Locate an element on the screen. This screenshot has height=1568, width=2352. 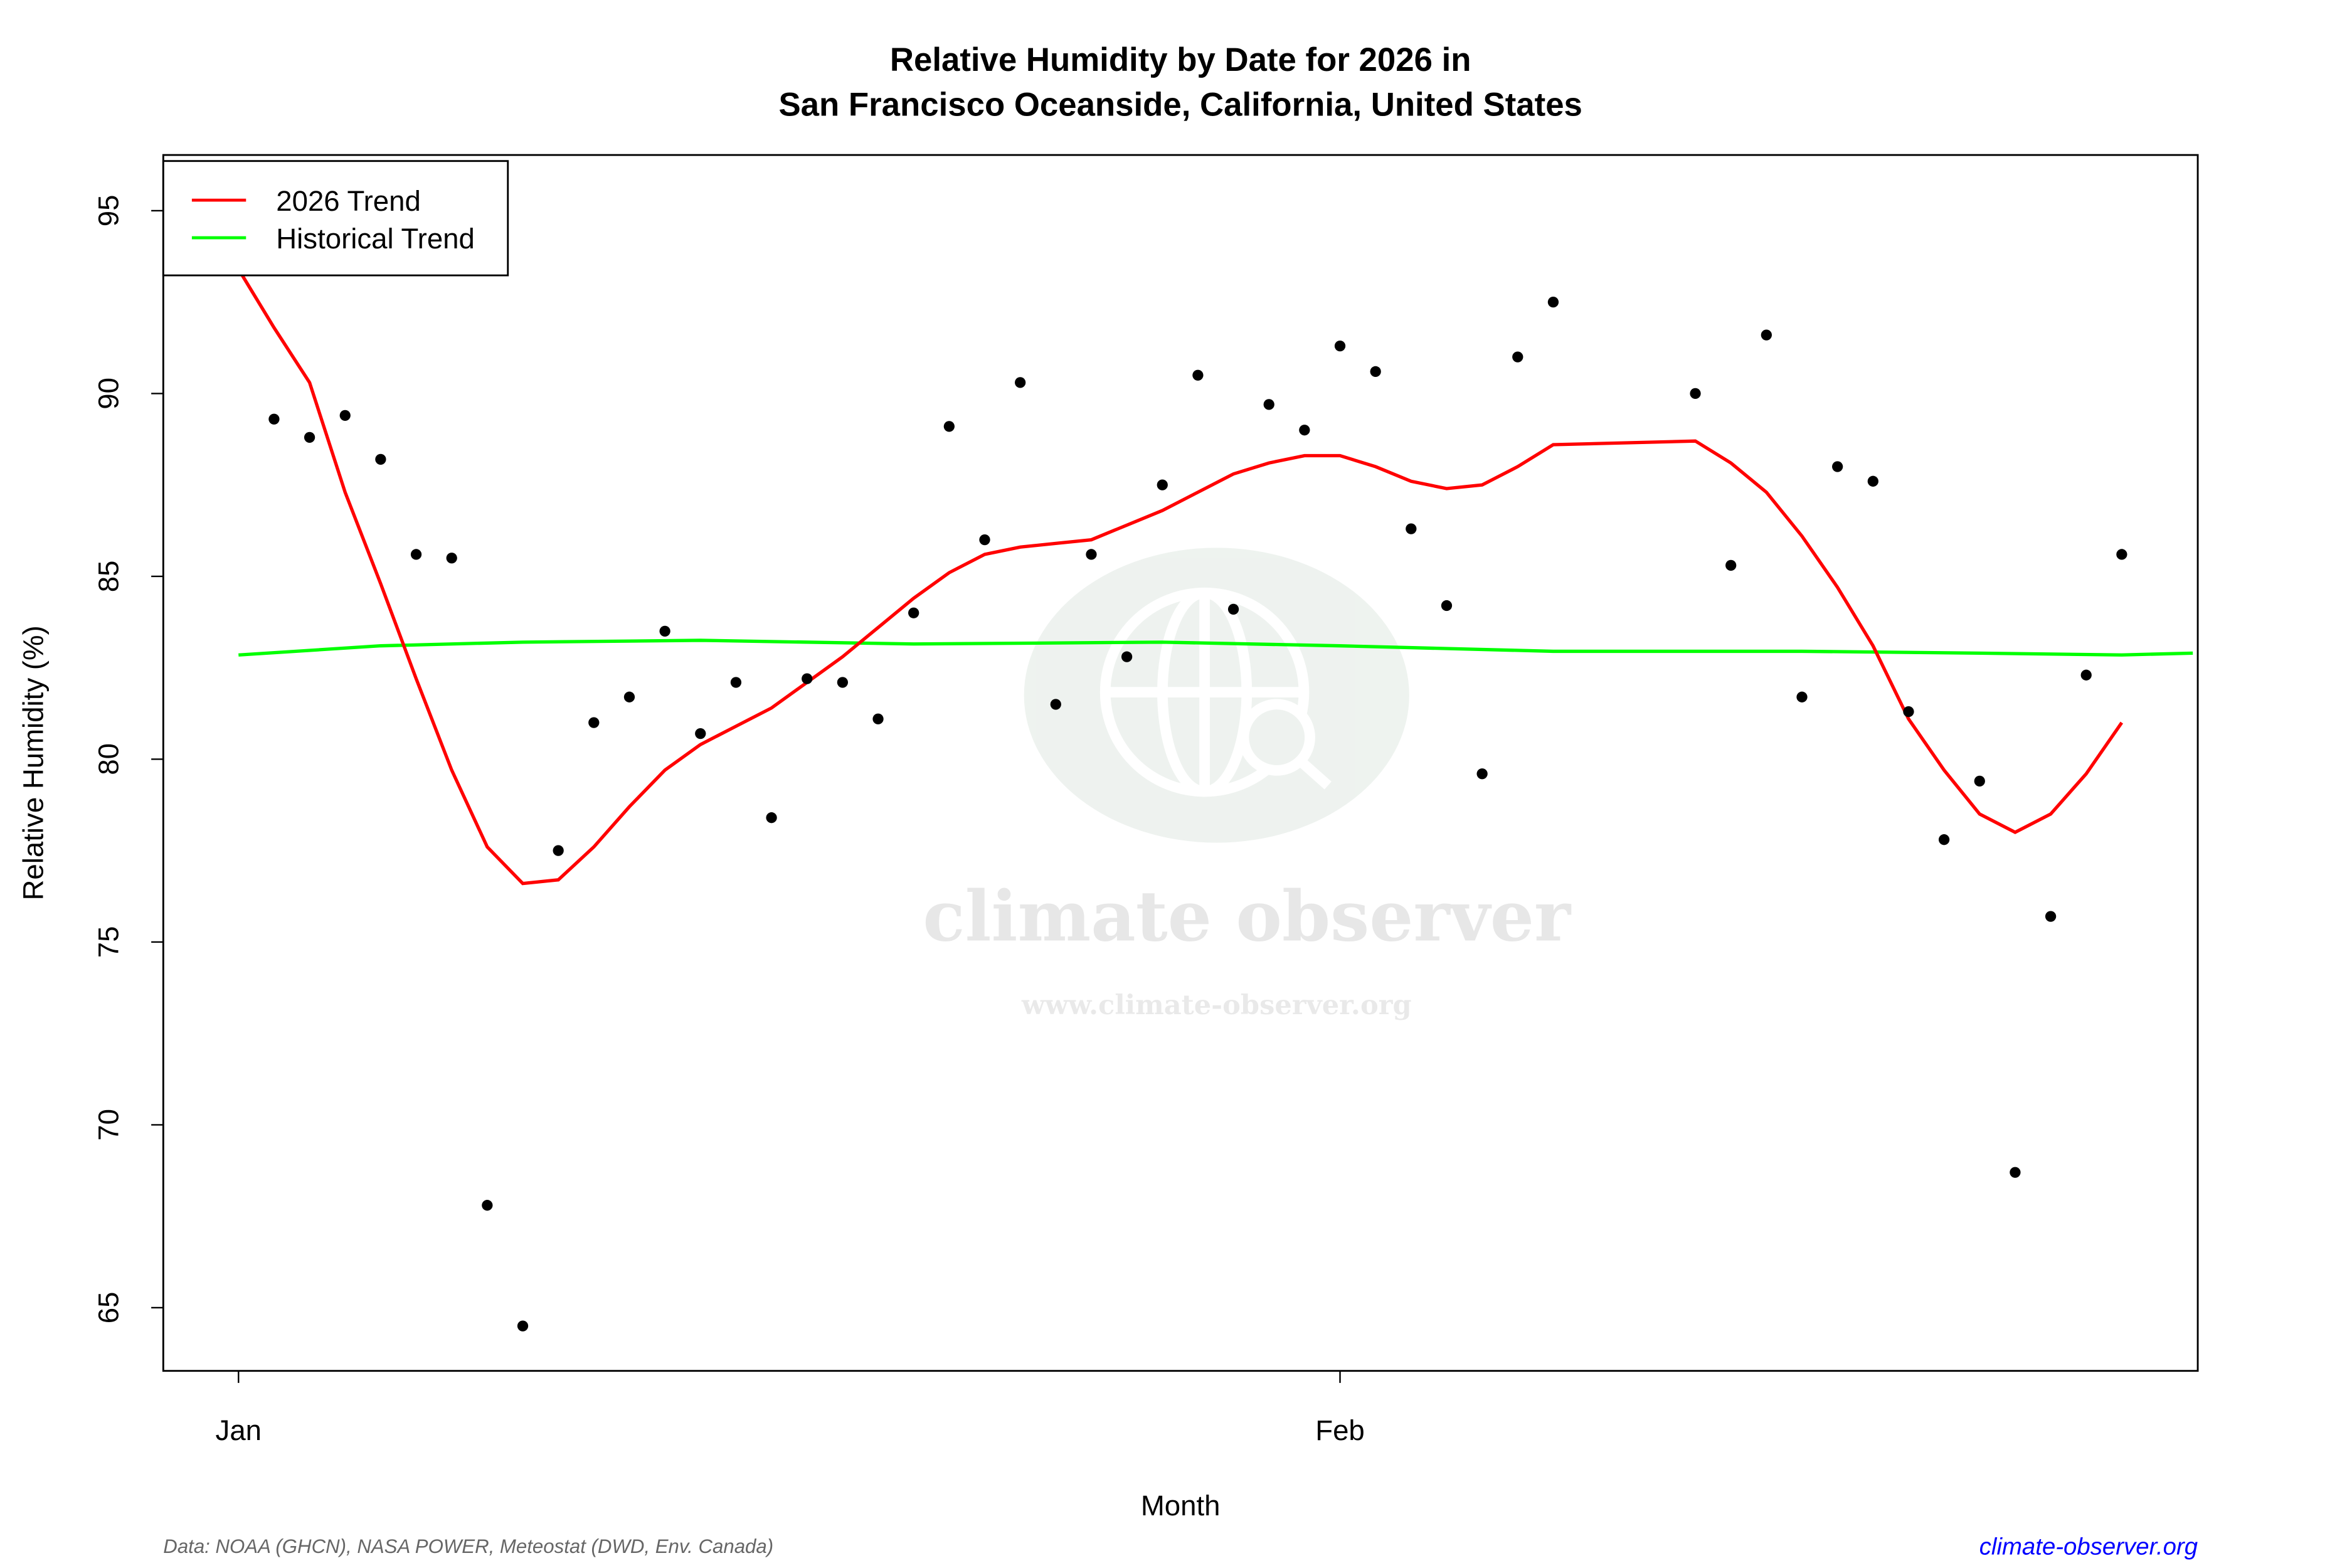
watermark-name: climate observer is located at coordinates (1247, 917).